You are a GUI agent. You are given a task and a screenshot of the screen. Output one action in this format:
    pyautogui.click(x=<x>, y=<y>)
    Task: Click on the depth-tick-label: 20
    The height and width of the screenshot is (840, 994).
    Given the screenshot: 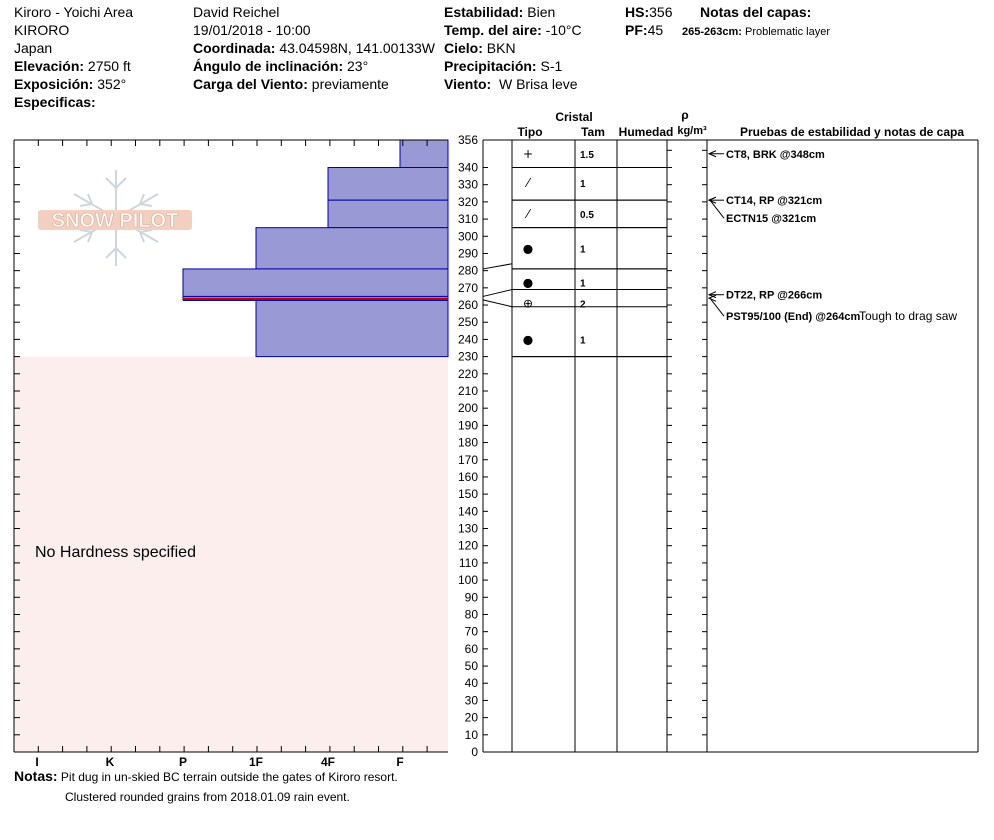 What is the action you would take?
    pyautogui.click(x=472, y=718)
    